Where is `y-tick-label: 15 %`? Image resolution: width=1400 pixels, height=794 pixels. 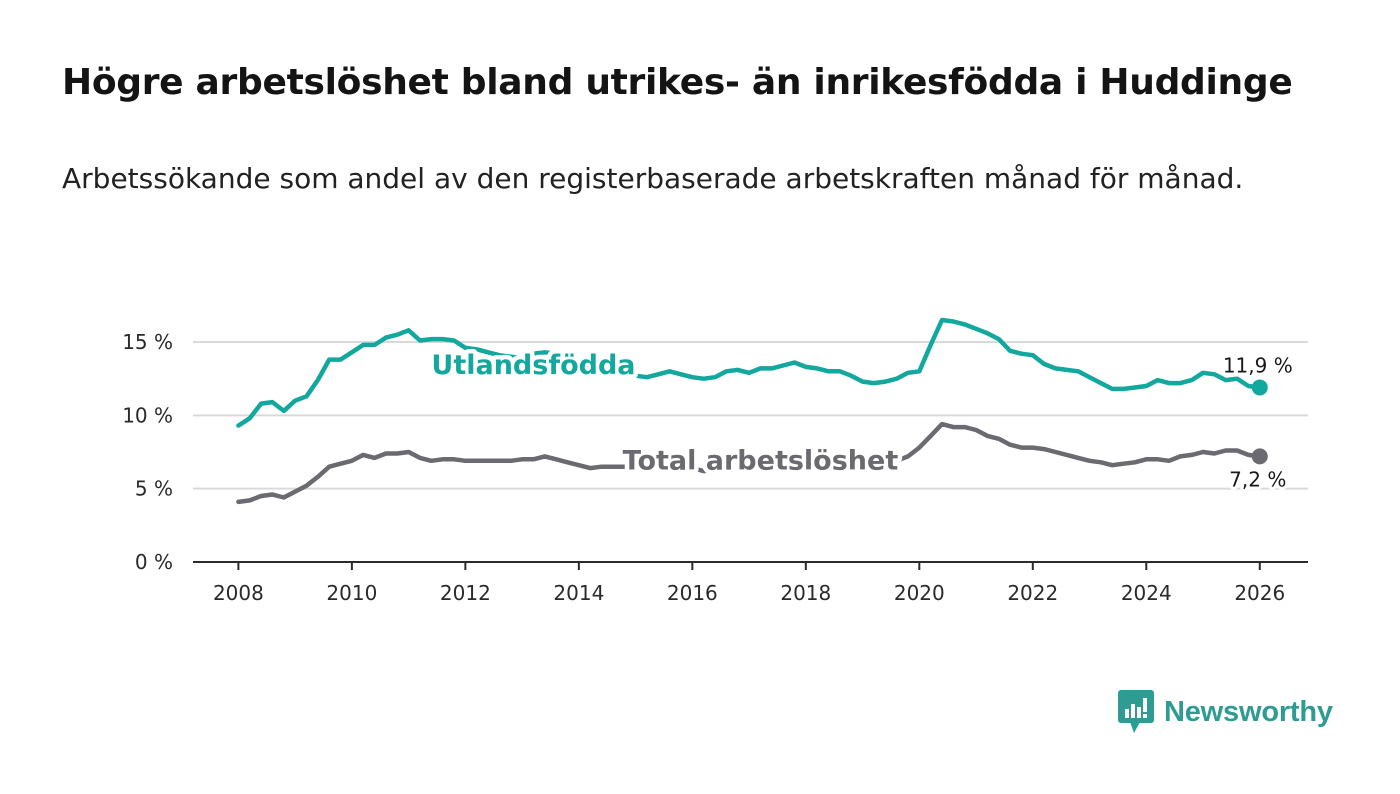 y-tick-label: 15 % is located at coordinates (147, 342).